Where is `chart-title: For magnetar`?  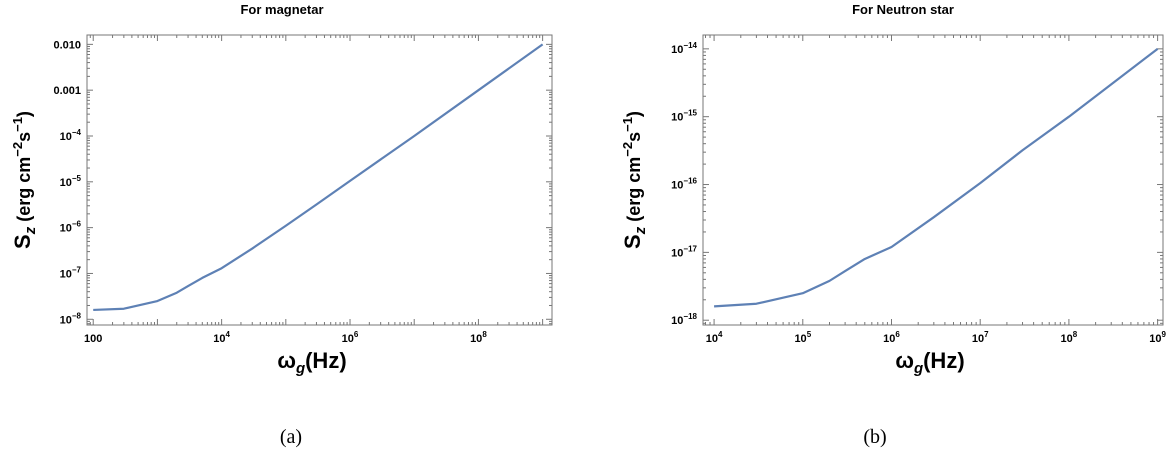
chart-title: For magnetar is located at coordinates (281, 9).